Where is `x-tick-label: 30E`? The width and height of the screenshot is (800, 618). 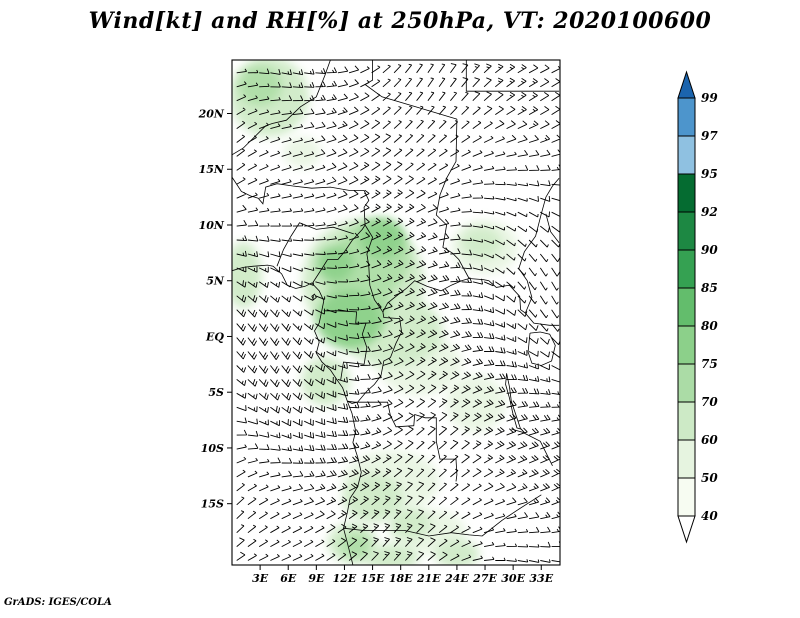 x-tick-label: 30E is located at coordinates (513, 578).